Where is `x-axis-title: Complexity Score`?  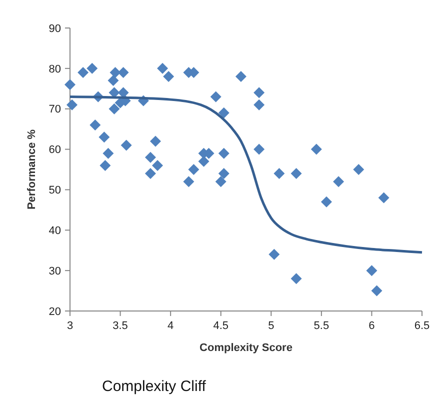 x-axis-title: Complexity Score is located at coordinates (246, 348).